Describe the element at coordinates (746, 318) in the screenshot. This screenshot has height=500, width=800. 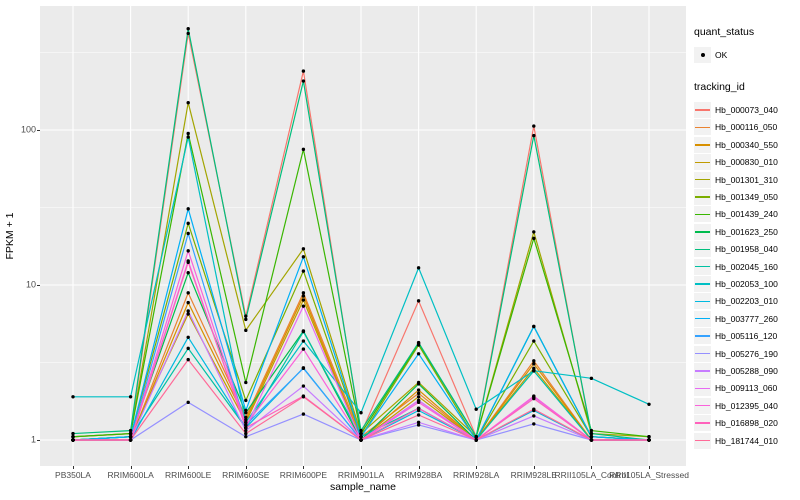
I see `legend-item-Hb_003777_260: Hb_003777_260` at that location.